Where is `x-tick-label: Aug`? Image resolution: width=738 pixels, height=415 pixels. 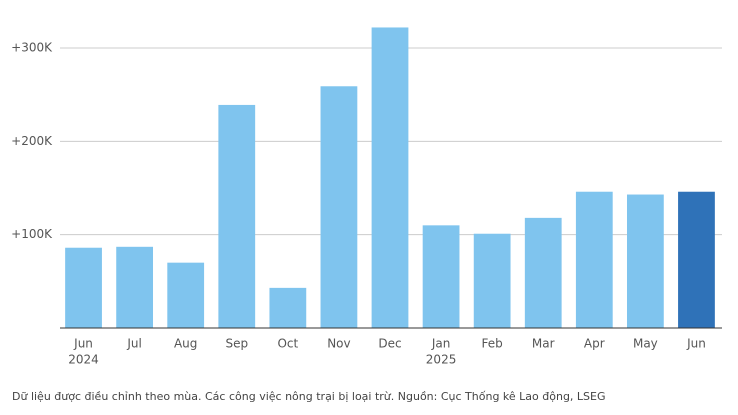
x-tick-label: Aug is located at coordinates (185, 344).